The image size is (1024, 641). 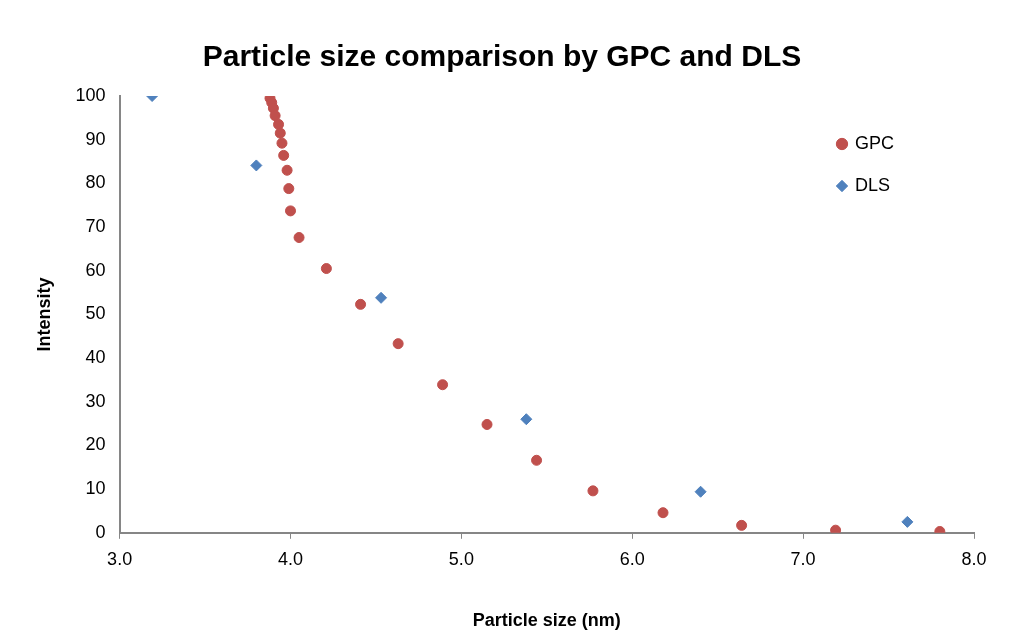 What do you see at coordinates (95, 138) in the screenshot?
I see `y-tick-label: 90` at bounding box center [95, 138].